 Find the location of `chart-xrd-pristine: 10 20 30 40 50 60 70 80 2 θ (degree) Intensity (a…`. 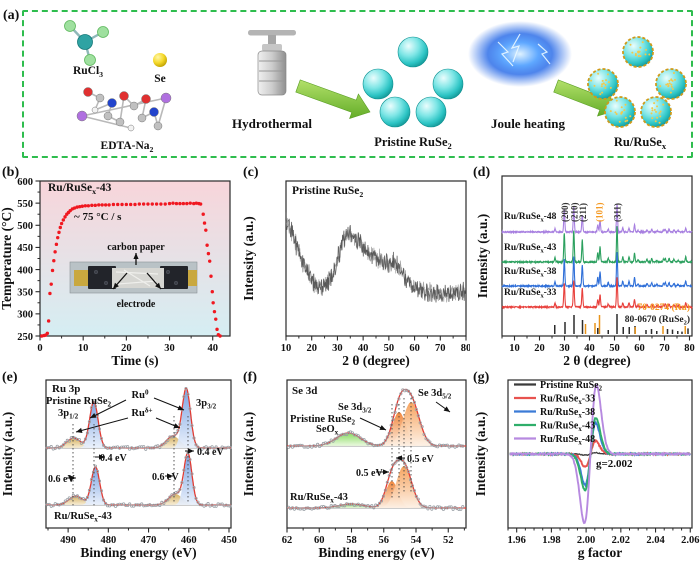

chart-xrd-pristine: 10 20 30 40 50 60 70 80 2 θ (degree) Intensity (a… is located at coordinates (355, 274).